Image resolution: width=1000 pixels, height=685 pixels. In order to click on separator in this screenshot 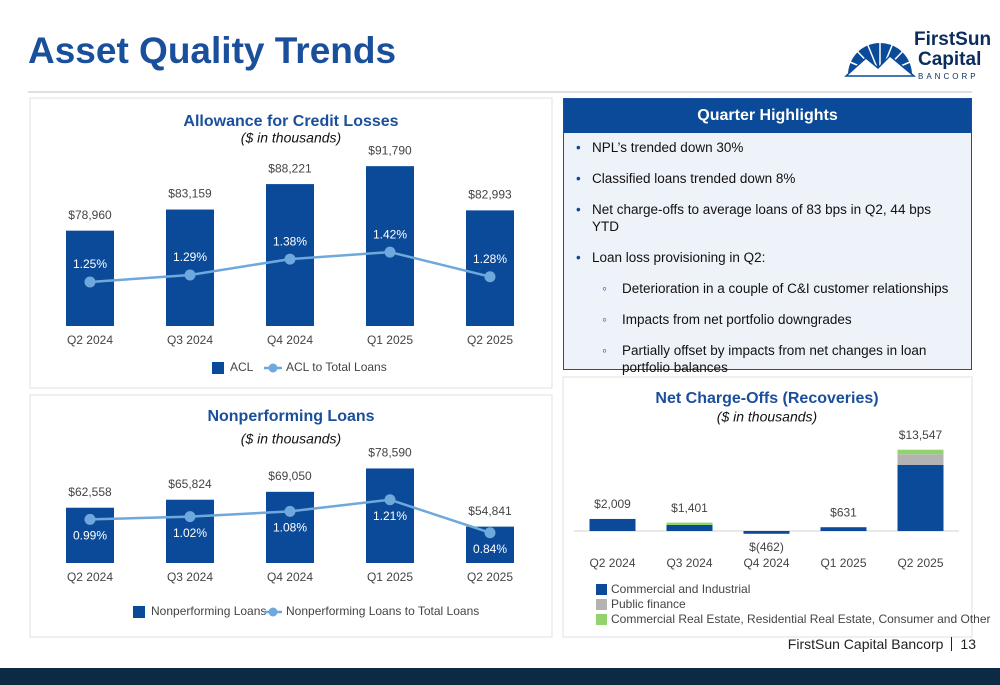, I will do `click(952, 644)`.